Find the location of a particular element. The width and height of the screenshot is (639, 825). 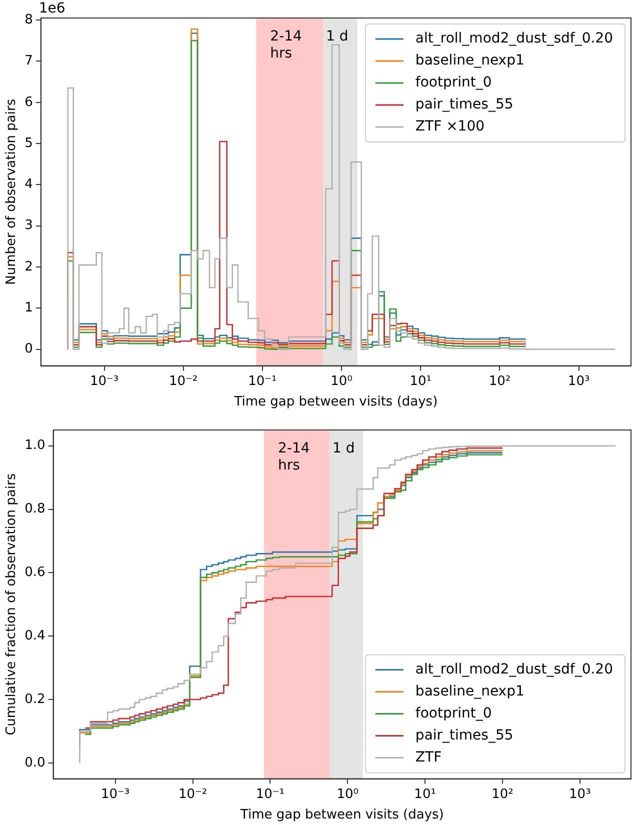

y-tick-label: 0.8 is located at coordinates (35, 509).